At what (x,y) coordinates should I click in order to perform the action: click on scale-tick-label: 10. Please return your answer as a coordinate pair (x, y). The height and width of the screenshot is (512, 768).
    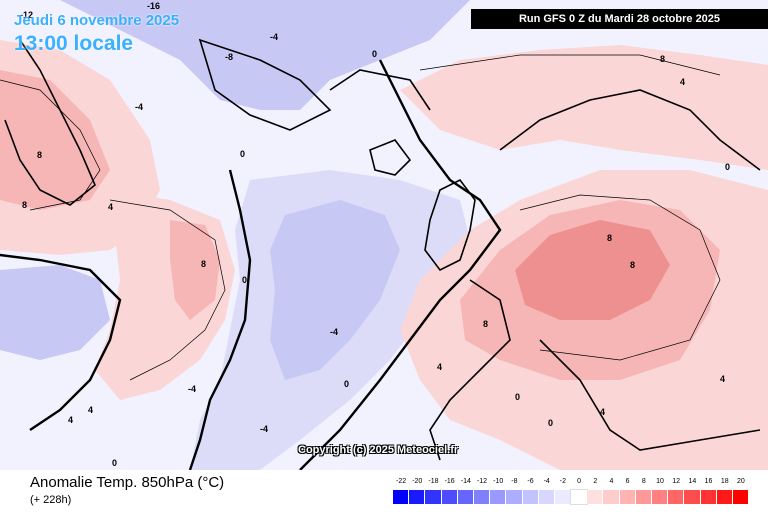
    Looking at the image, I should click on (660, 481).